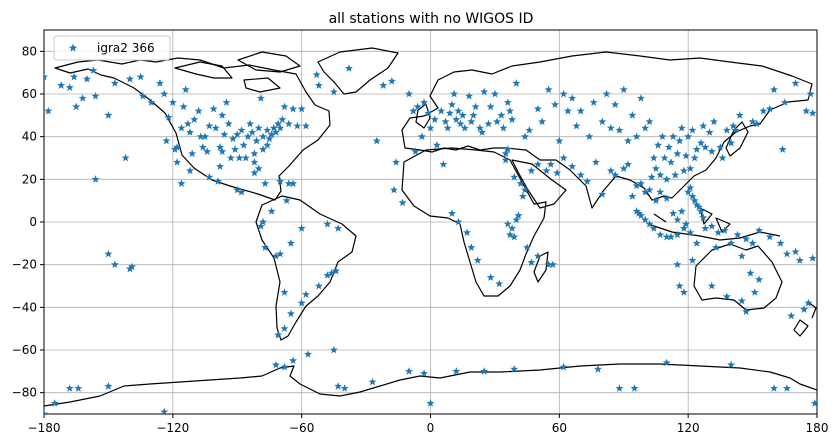  I want to click on coast-australia, so click(738, 277).